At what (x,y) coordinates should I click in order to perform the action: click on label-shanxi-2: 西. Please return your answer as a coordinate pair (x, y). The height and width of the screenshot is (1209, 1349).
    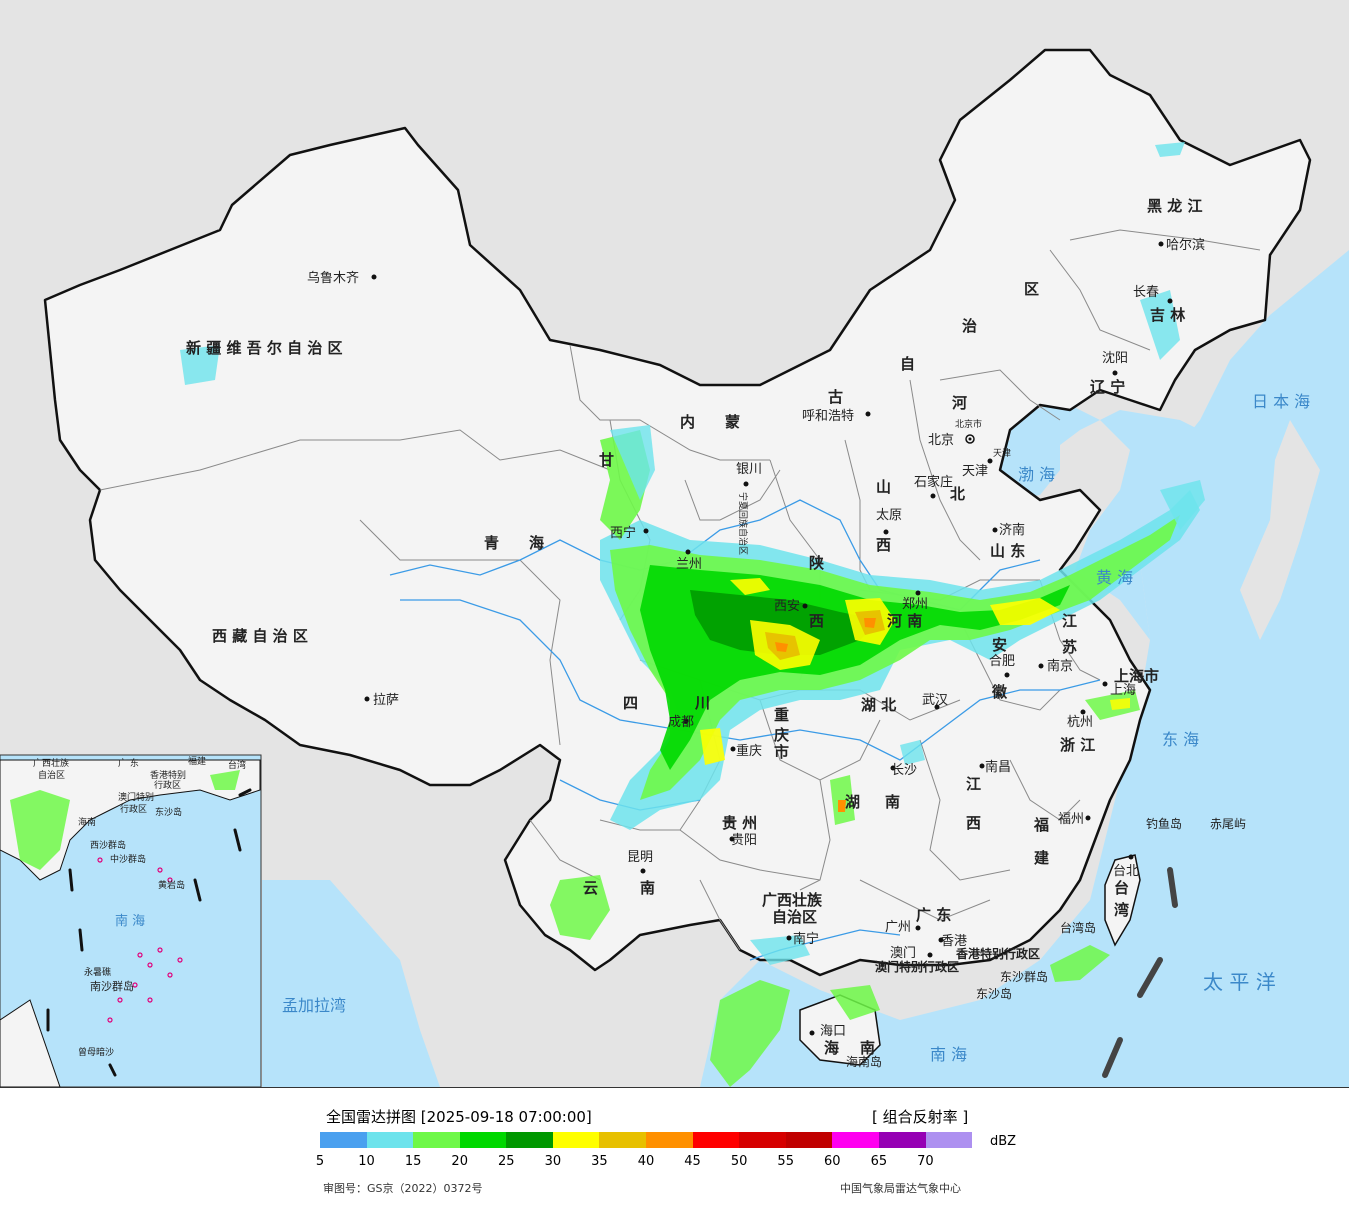
    Looking at the image, I should click on (883, 545).